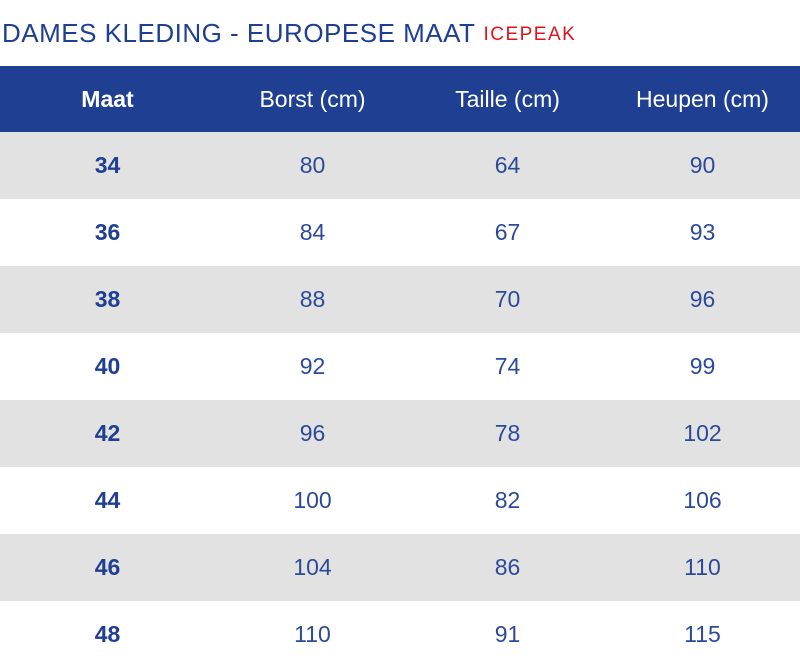  What do you see at coordinates (702, 232) in the screenshot?
I see `cell-heupen: 93` at bounding box center [702, 232].